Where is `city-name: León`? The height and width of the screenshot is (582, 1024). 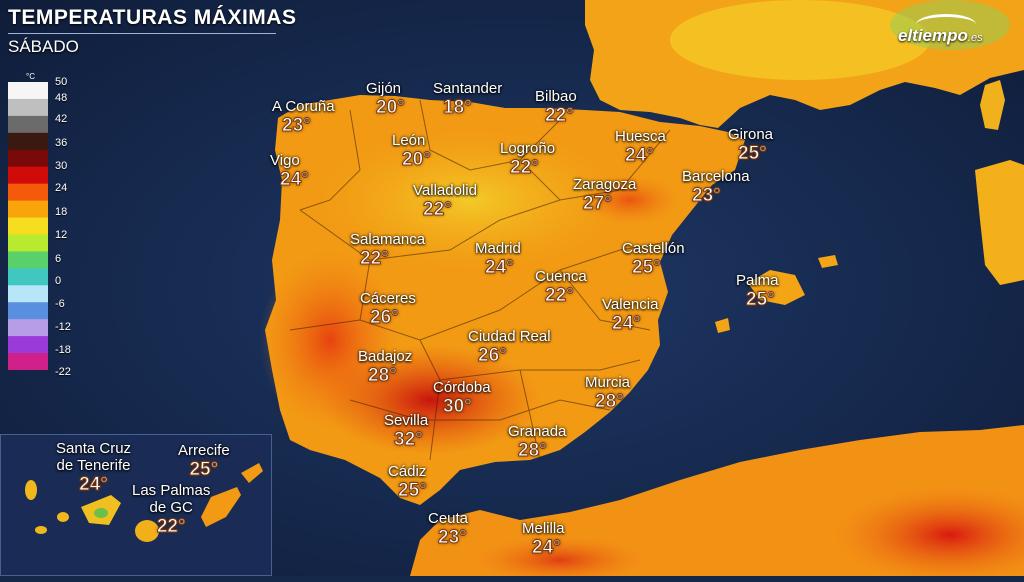 city-name: León is located at coordinates (409, 140).